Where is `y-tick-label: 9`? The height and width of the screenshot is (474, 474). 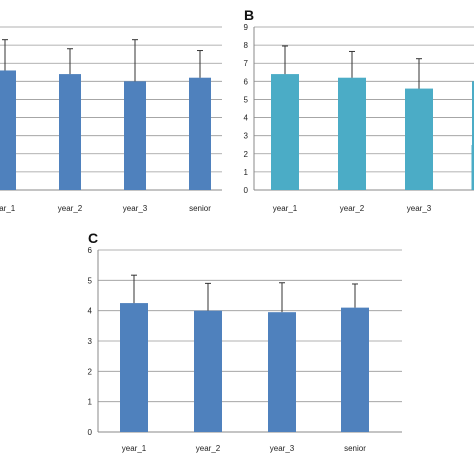 y-tick-label: 9 is located at coordinates (246, 27).